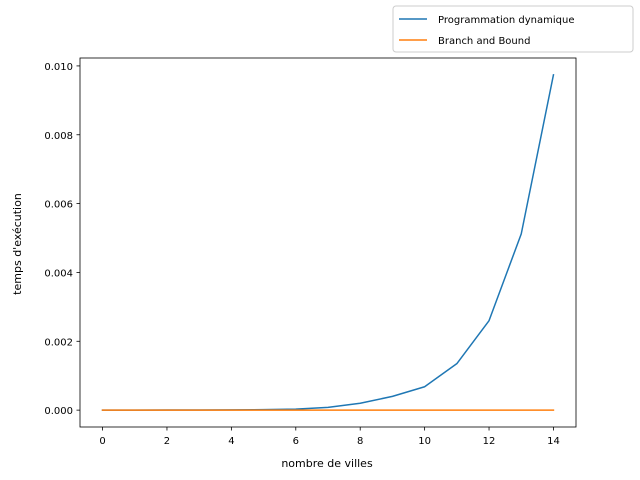 Image resolution: width=640 pixels, height=480 pixels. What do you see at coordinates (360, 441) in the screenshot?
I see `x-tick-label: 8` at bounding box center [360, 441].